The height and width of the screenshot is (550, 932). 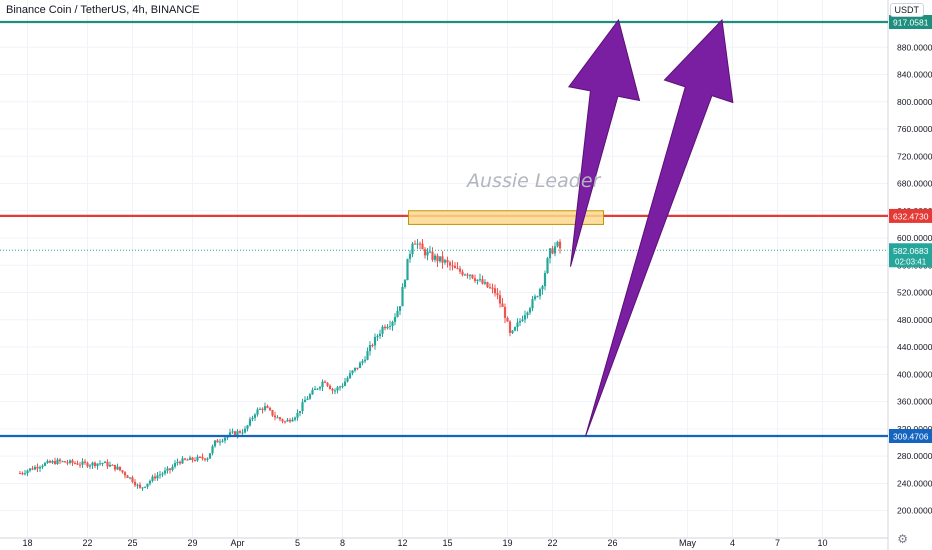 What do you see at coordinates (604, 142) in the screenshot?
I see `projection-arrow` at bounding box center [604, 142].